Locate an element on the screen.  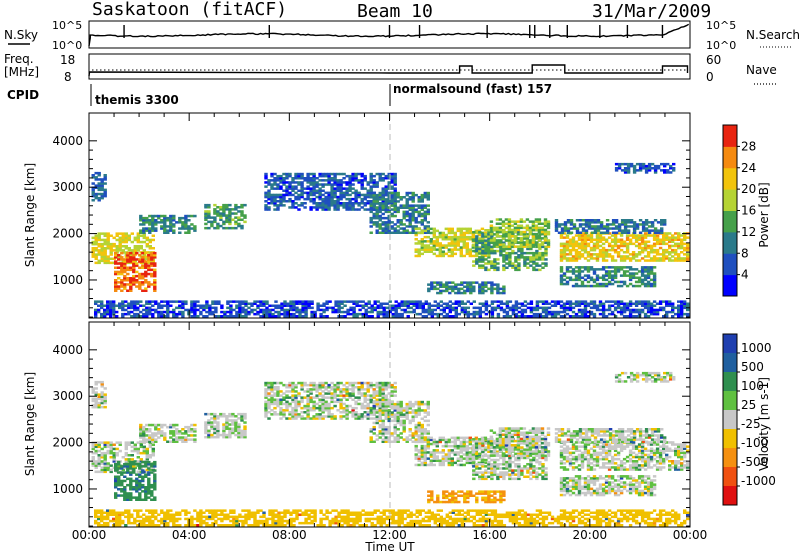
cpid-mode-1: themis 3300 is located at coordinates (137, 100).